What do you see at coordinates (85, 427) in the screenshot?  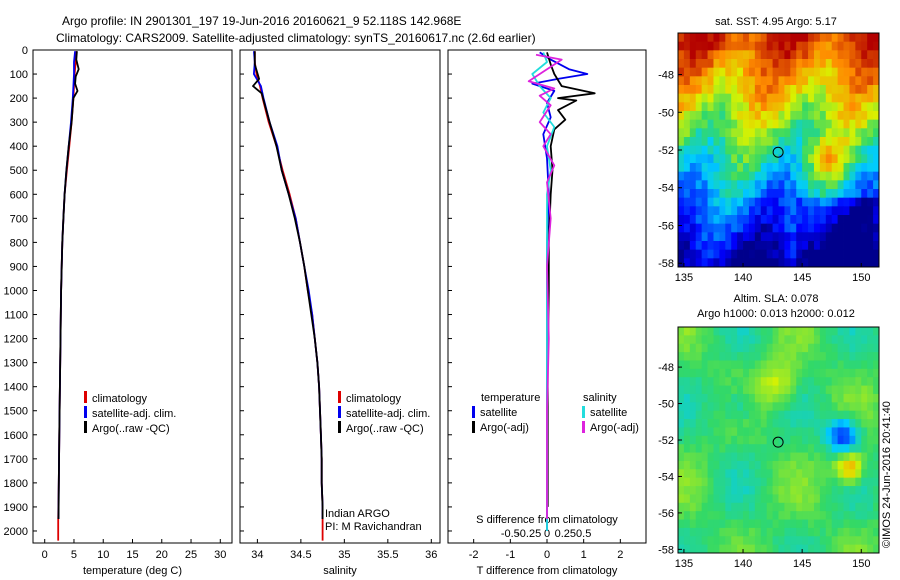 I see `legend-swatch` at bounding box center [85, 427].